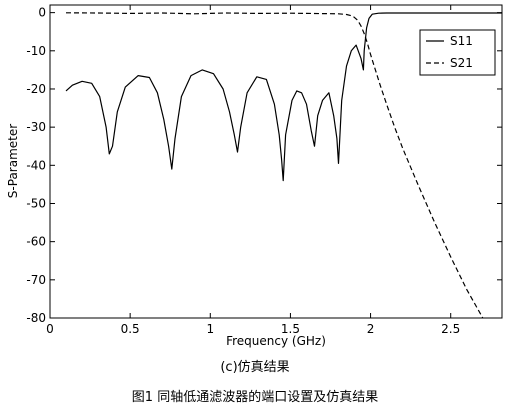 The height and width of the screenshot is (405, 510). Describe the element at coordinates (461, 63) in the screenshot. I see `legend-s21-label: S21` at that location.